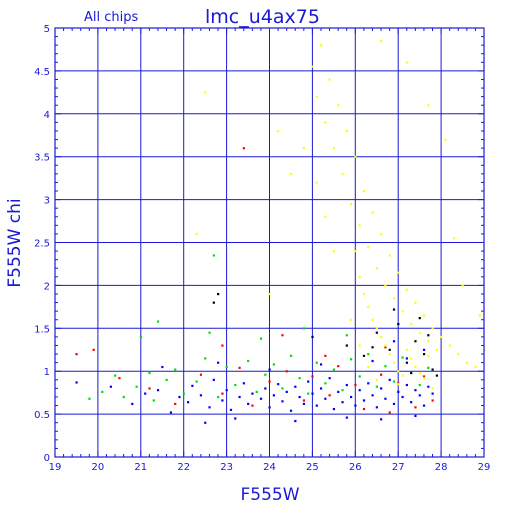 The width and height of the screenshot is (512, 512). I want to click on y-tick-label: 4.5, so click(42, 72).